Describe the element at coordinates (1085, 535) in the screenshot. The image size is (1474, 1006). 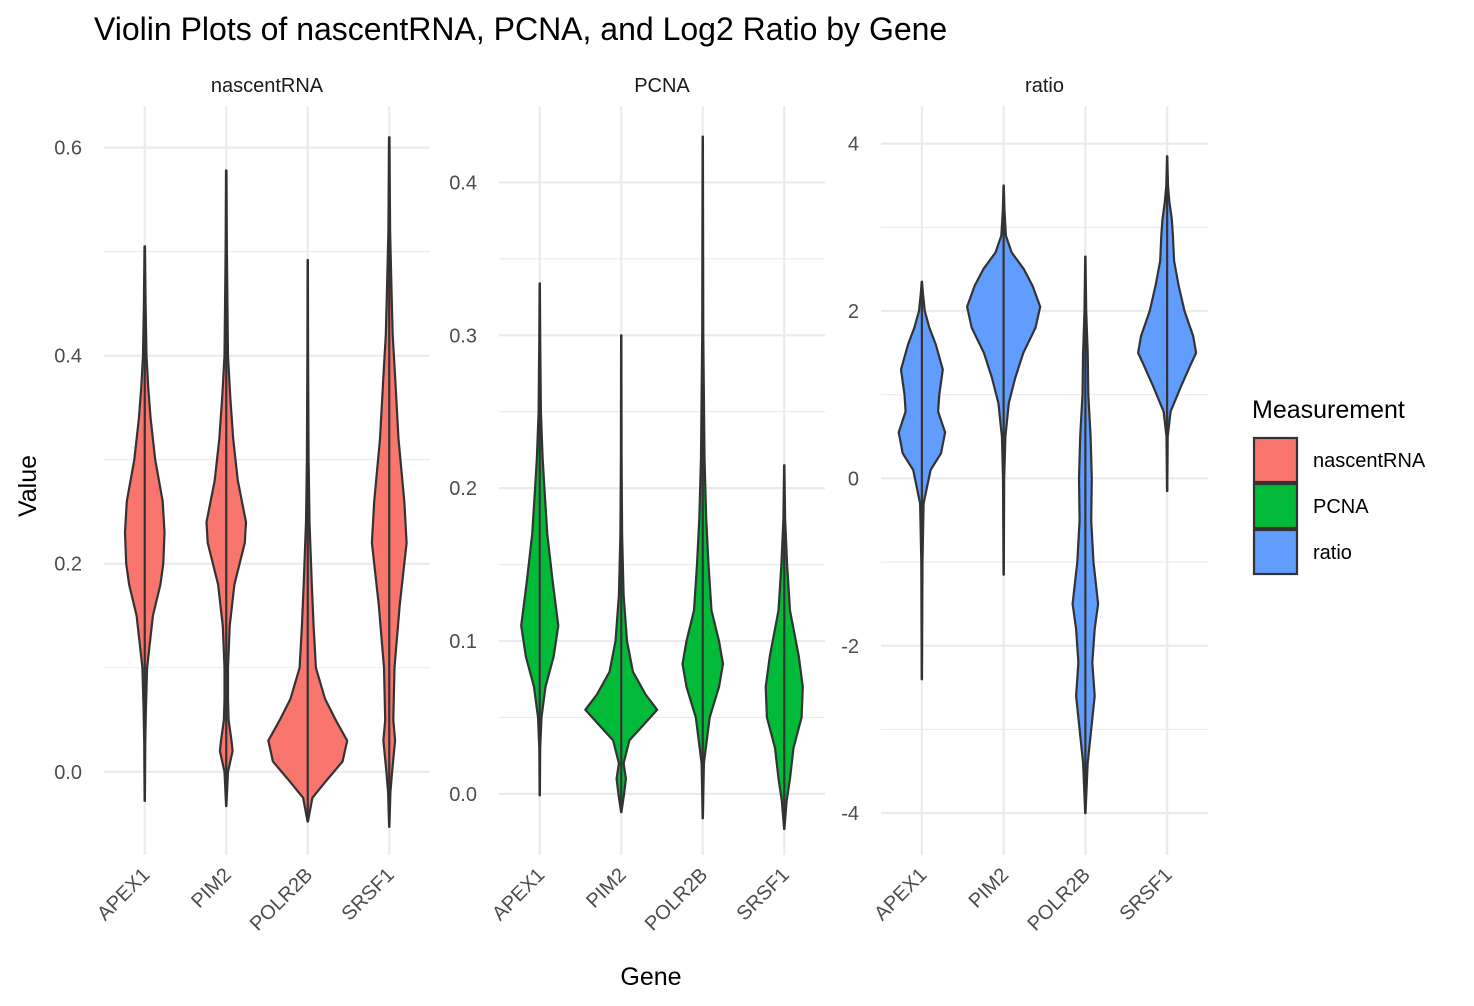
I see `violin-ratio-polr2b` at that location.